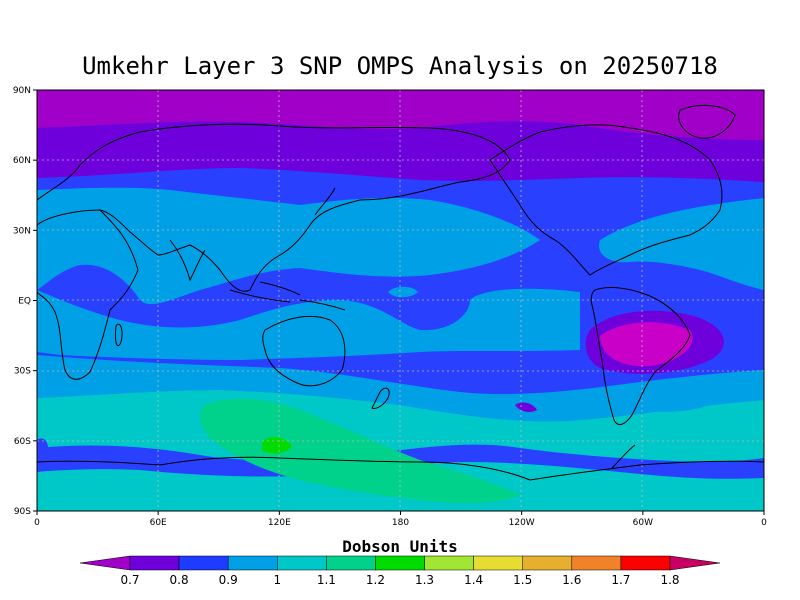 The image size is (800, 600). Describe the element at coordinates (288, 246) in the screenshot. I see `cyan-band-north` at that location.